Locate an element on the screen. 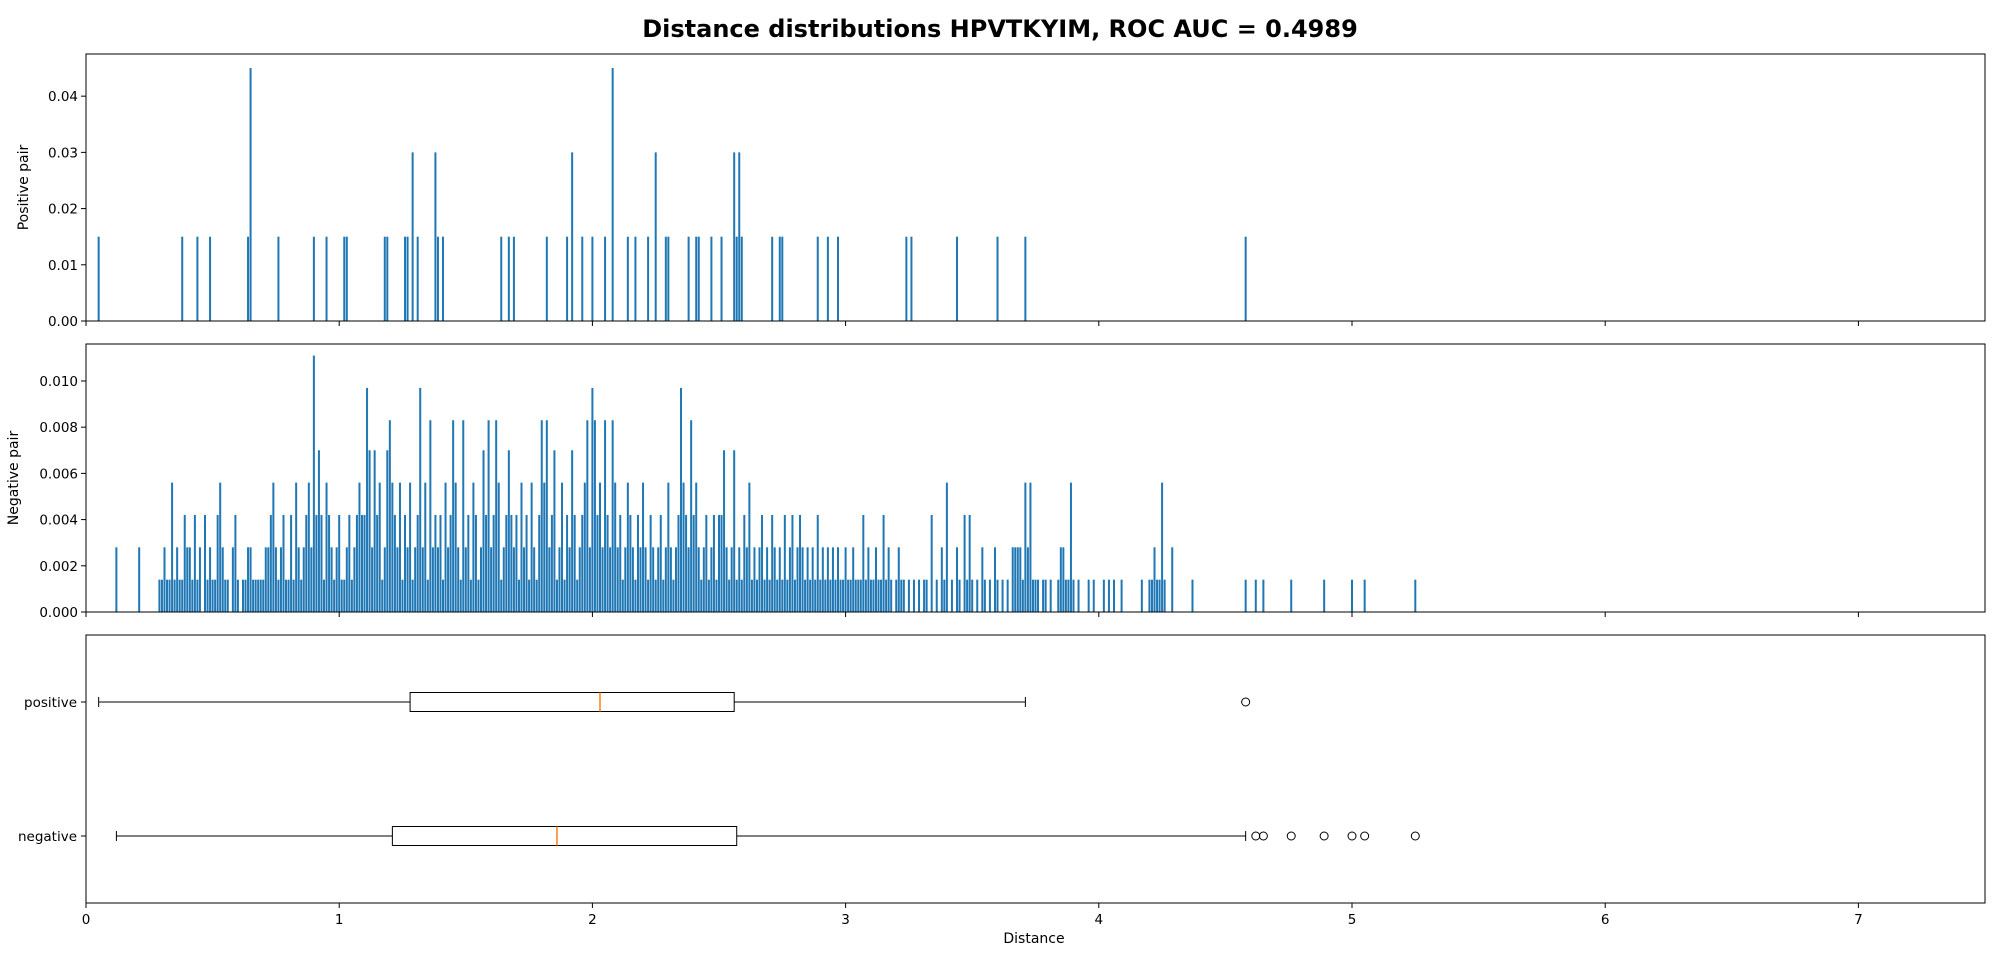 This screenshot has height=960, width=2000. category-label-negative: negative is located at coordinates (47, 837).